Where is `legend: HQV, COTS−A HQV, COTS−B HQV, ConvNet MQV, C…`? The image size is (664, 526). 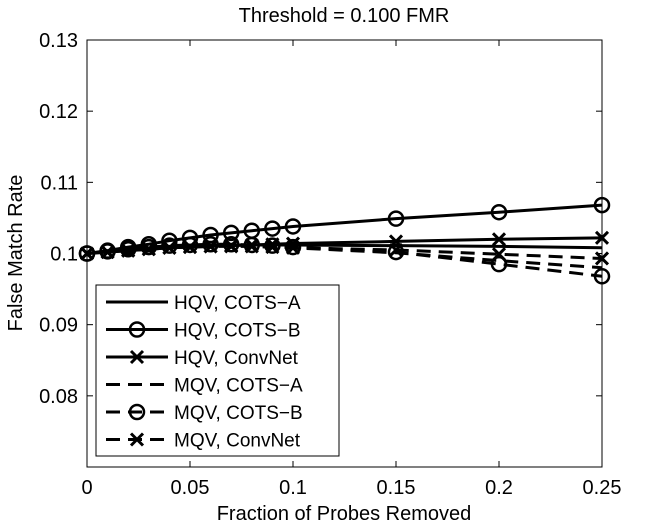
legend: HQV, COTS−A HQV, COTS−B HQV, ConvNet MQV, C… is located at coordinates (217, 370).